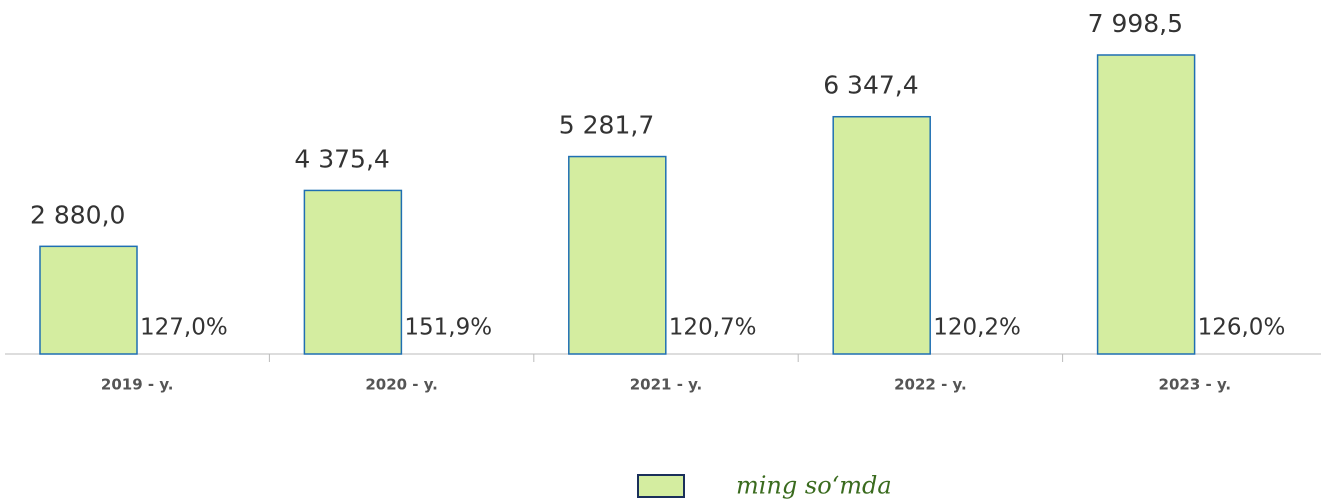  I want to click on growth-label: 127,0%, so click(184, 328).